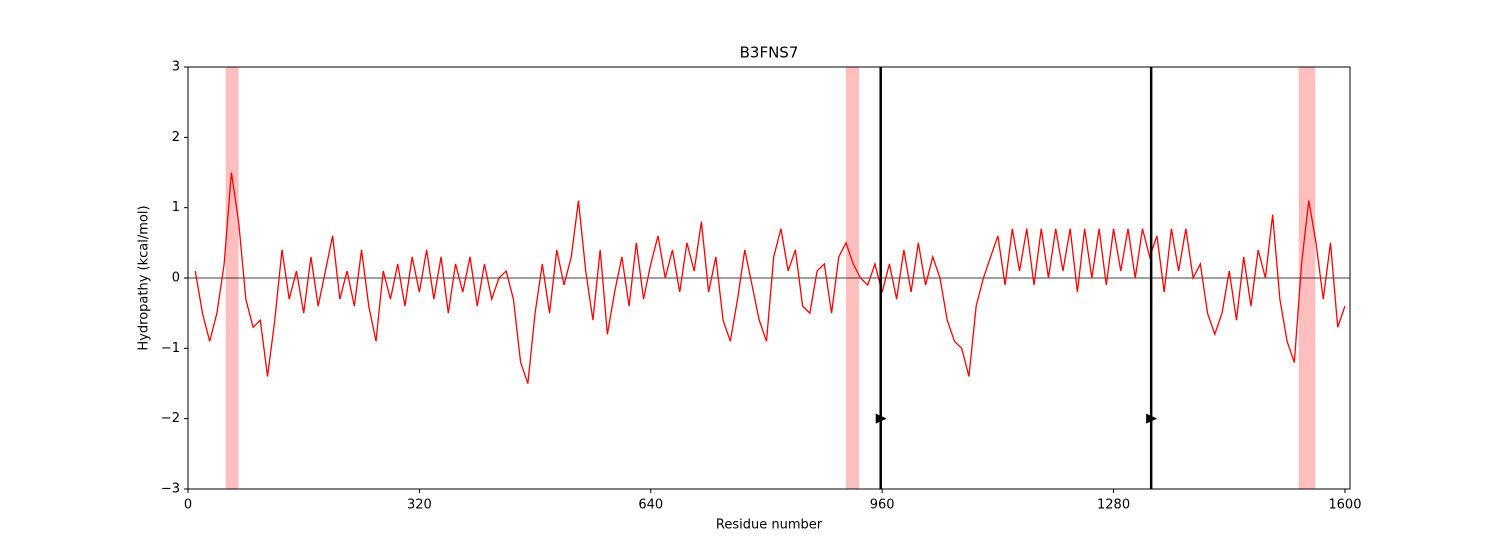 The width and height of the screenshot is (1500, 554). I want to click on x-tick-label: 640, so click(650, 505).